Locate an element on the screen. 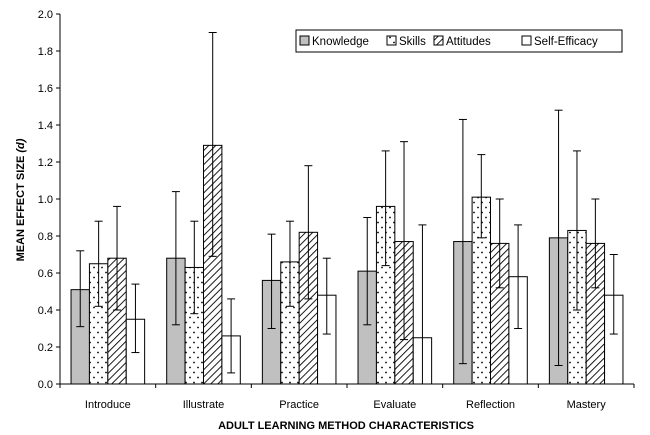 The width and height of the screenshot is (650, 435). legend-label-skills: Skills is located at coordinates (412, 42).